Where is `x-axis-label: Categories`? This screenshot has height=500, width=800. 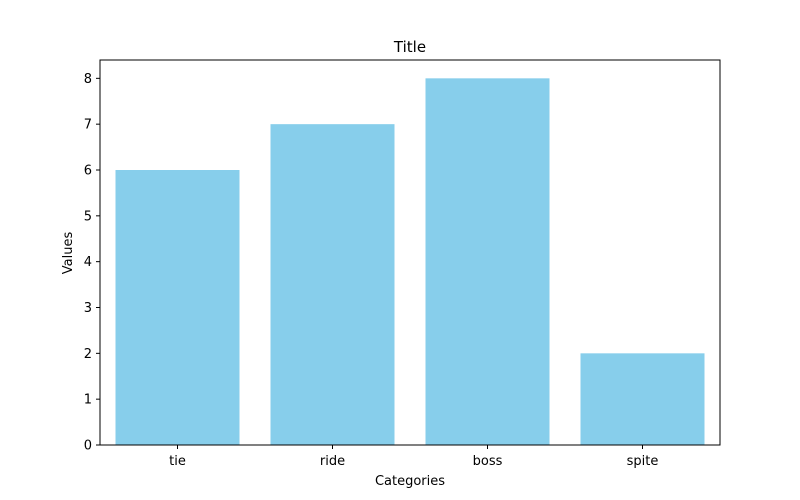 x-axis-label: Categories is located at coordinates (410, 481).